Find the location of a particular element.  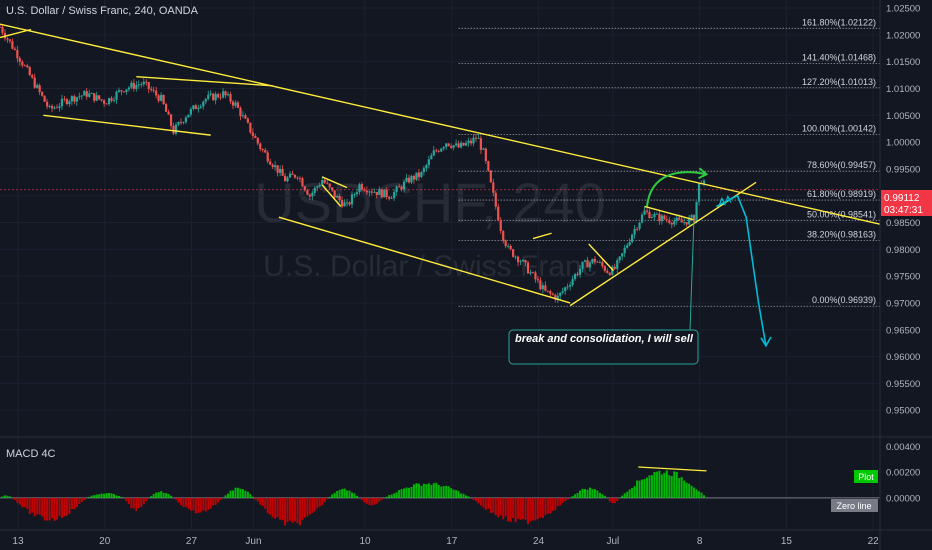

cyan-projection-path is located at coordinates (741, 270).